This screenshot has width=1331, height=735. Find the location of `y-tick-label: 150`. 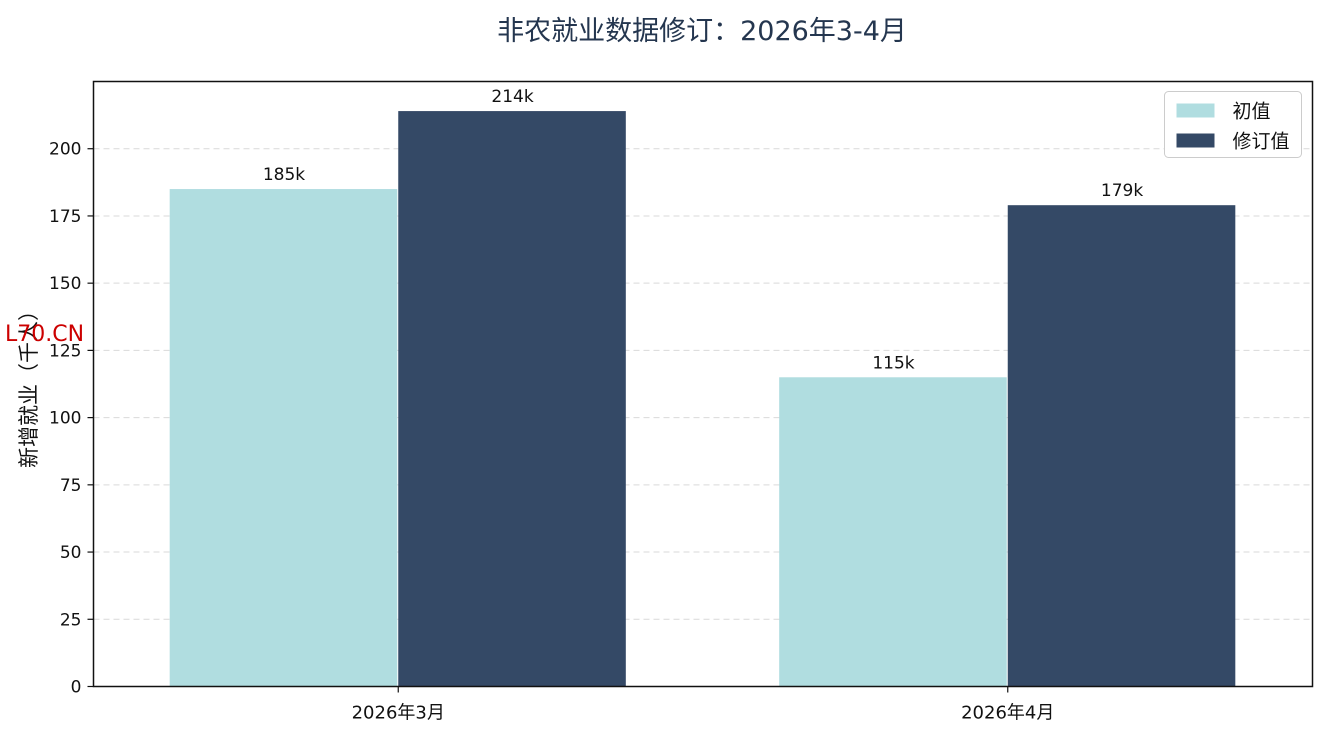

y-tick-label: 150 is located at coordinates (65, 284).